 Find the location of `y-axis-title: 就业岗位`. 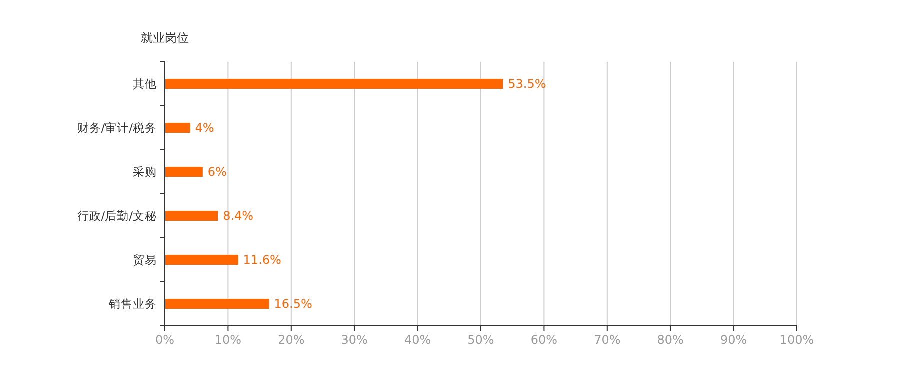

y-axis-title: 就业岗位 is located at coordinates (165, 38).